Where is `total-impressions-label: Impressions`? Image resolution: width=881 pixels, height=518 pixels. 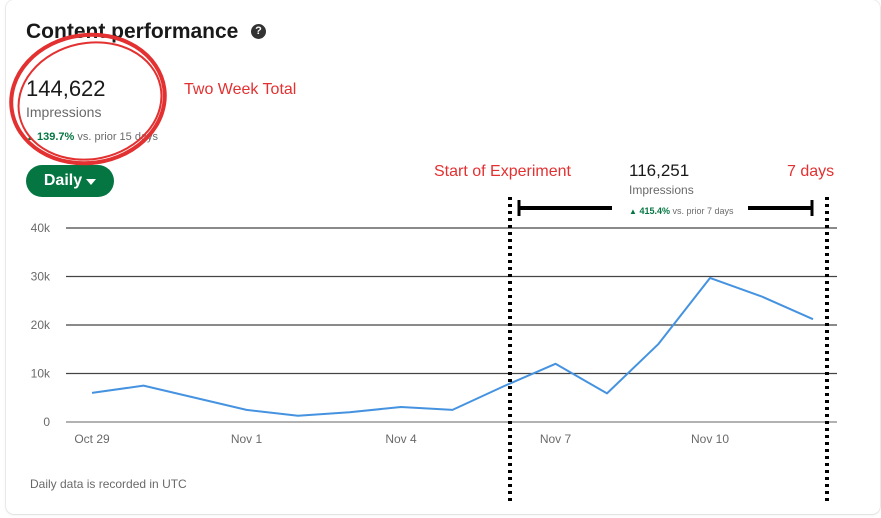 total-impressions-label: Impressions is located at coordinates (64, 112).